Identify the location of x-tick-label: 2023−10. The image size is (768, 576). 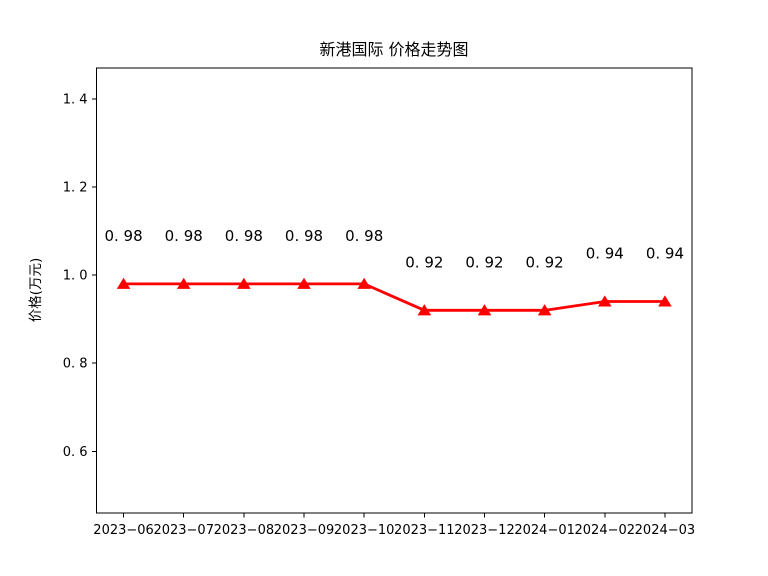
(364, 530).